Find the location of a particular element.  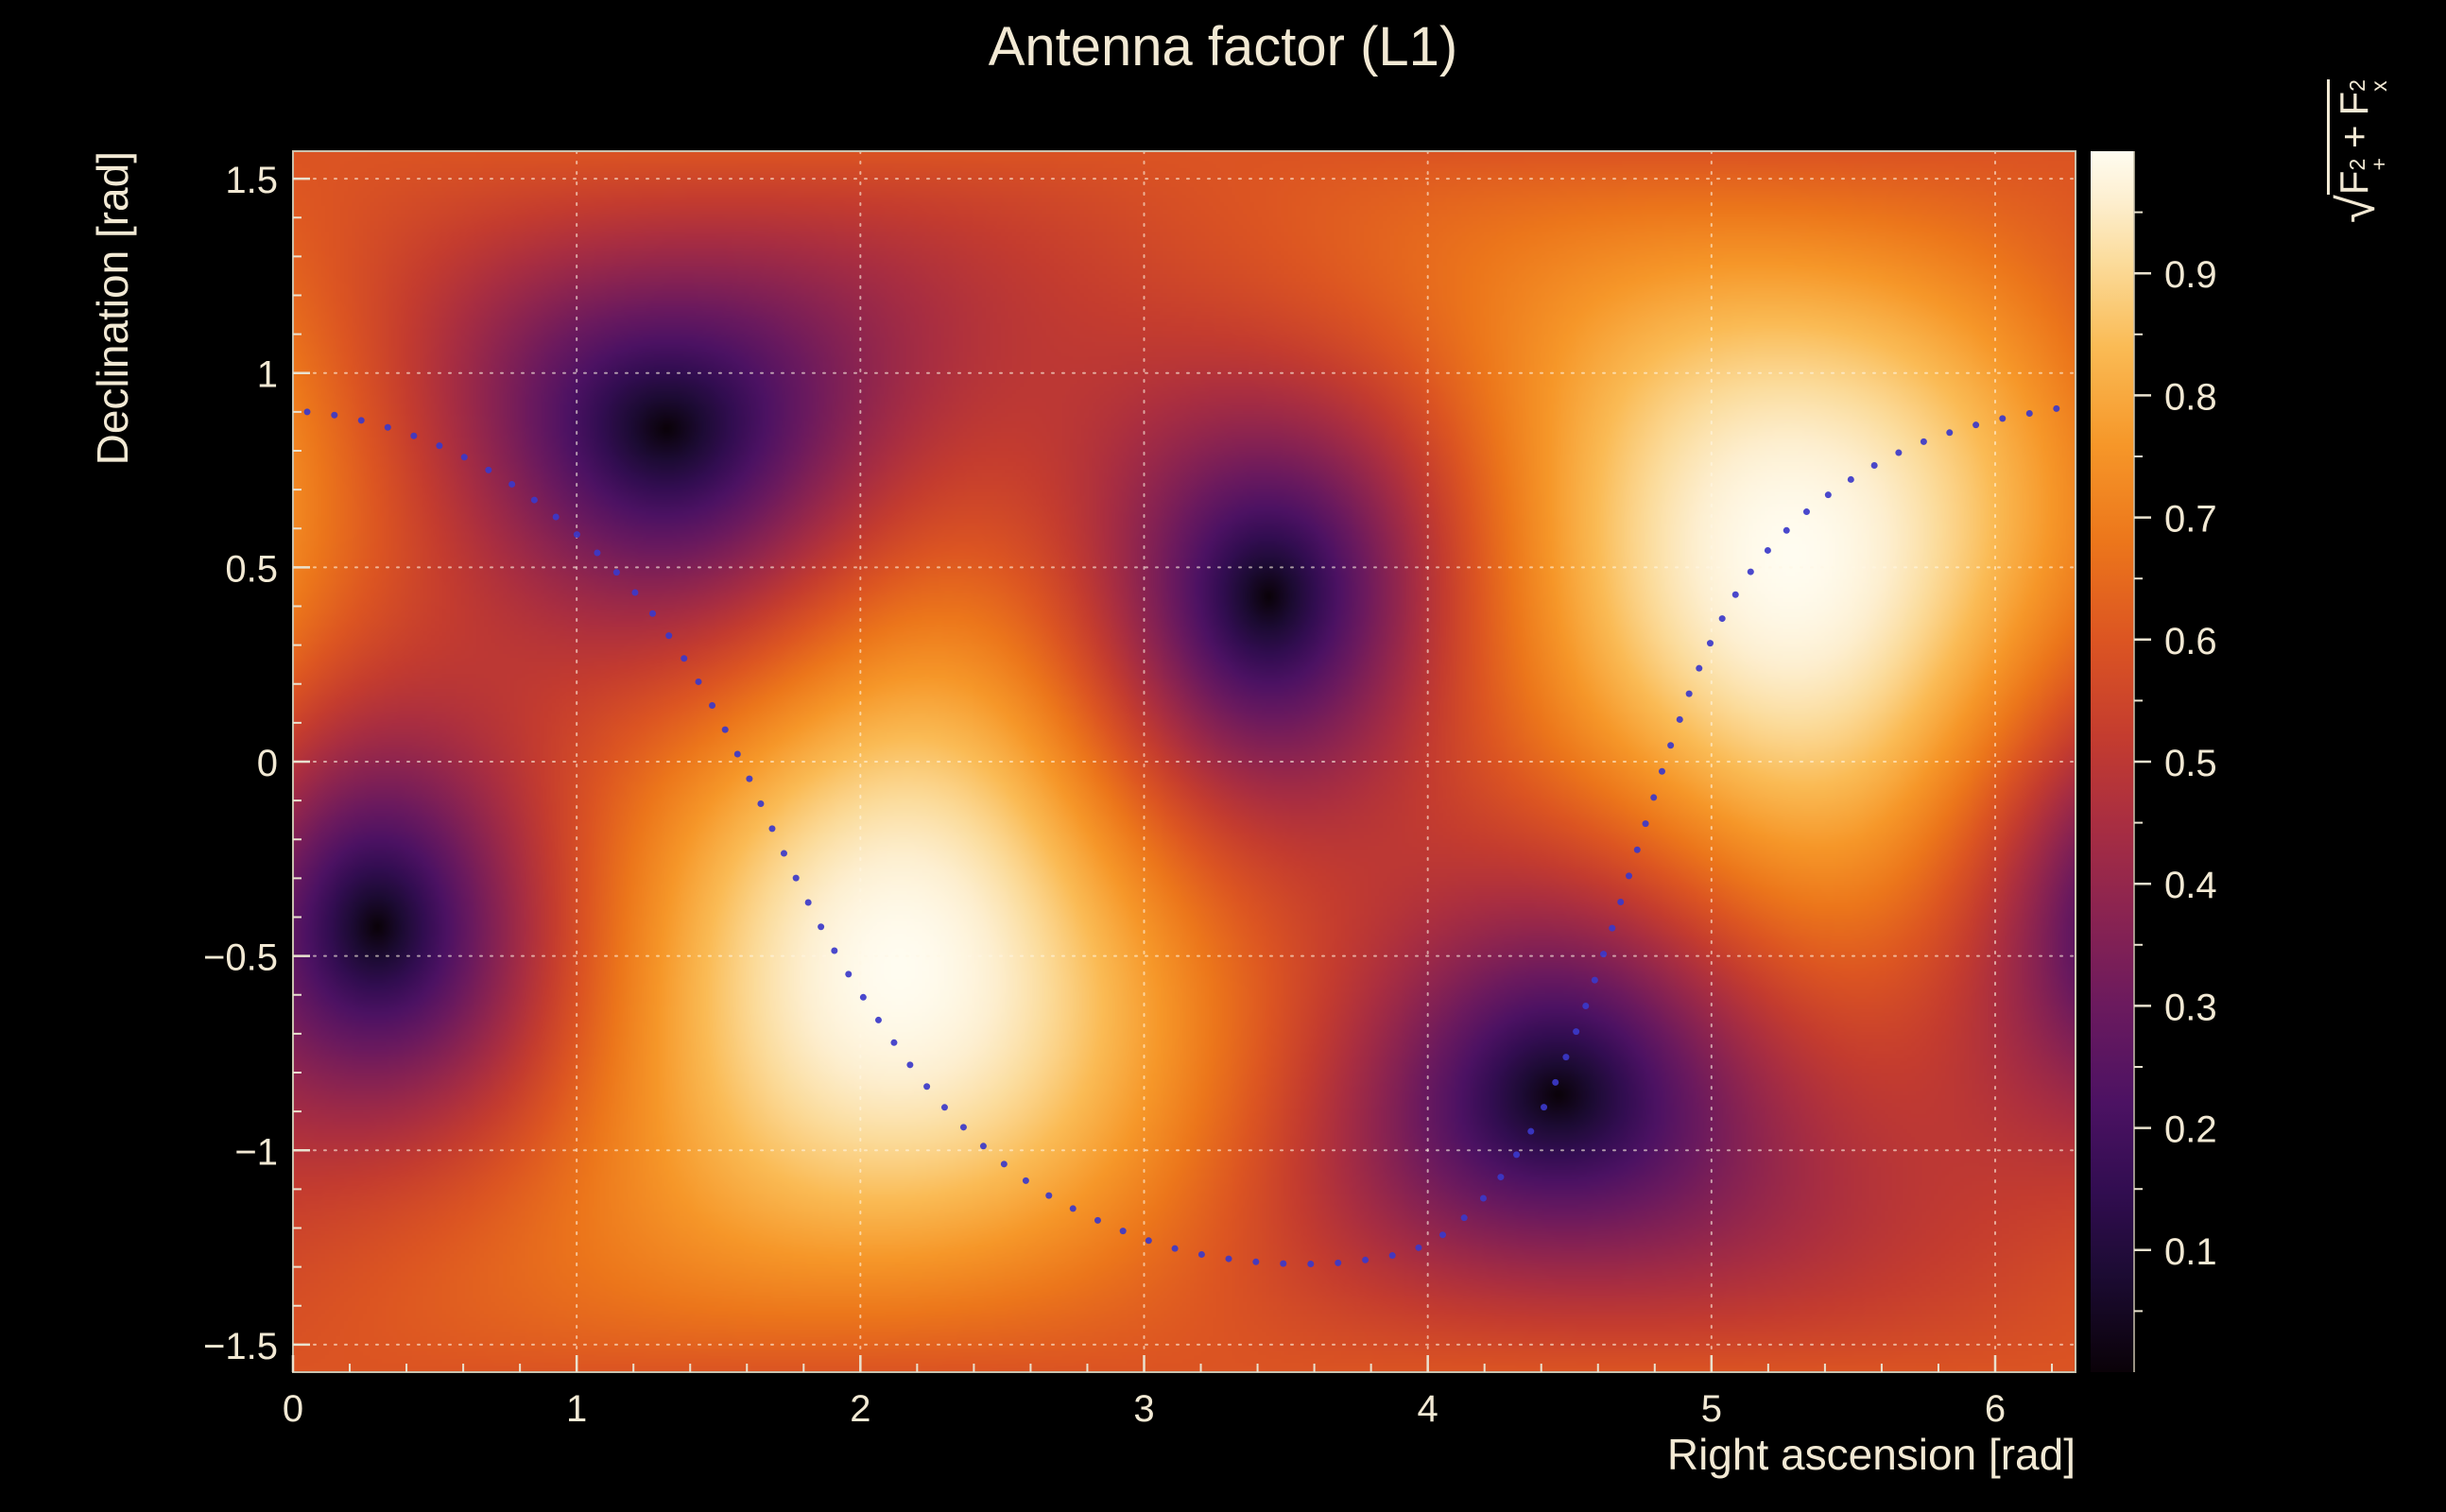

colorbar-gradient is located at coordinates (2112, 761).